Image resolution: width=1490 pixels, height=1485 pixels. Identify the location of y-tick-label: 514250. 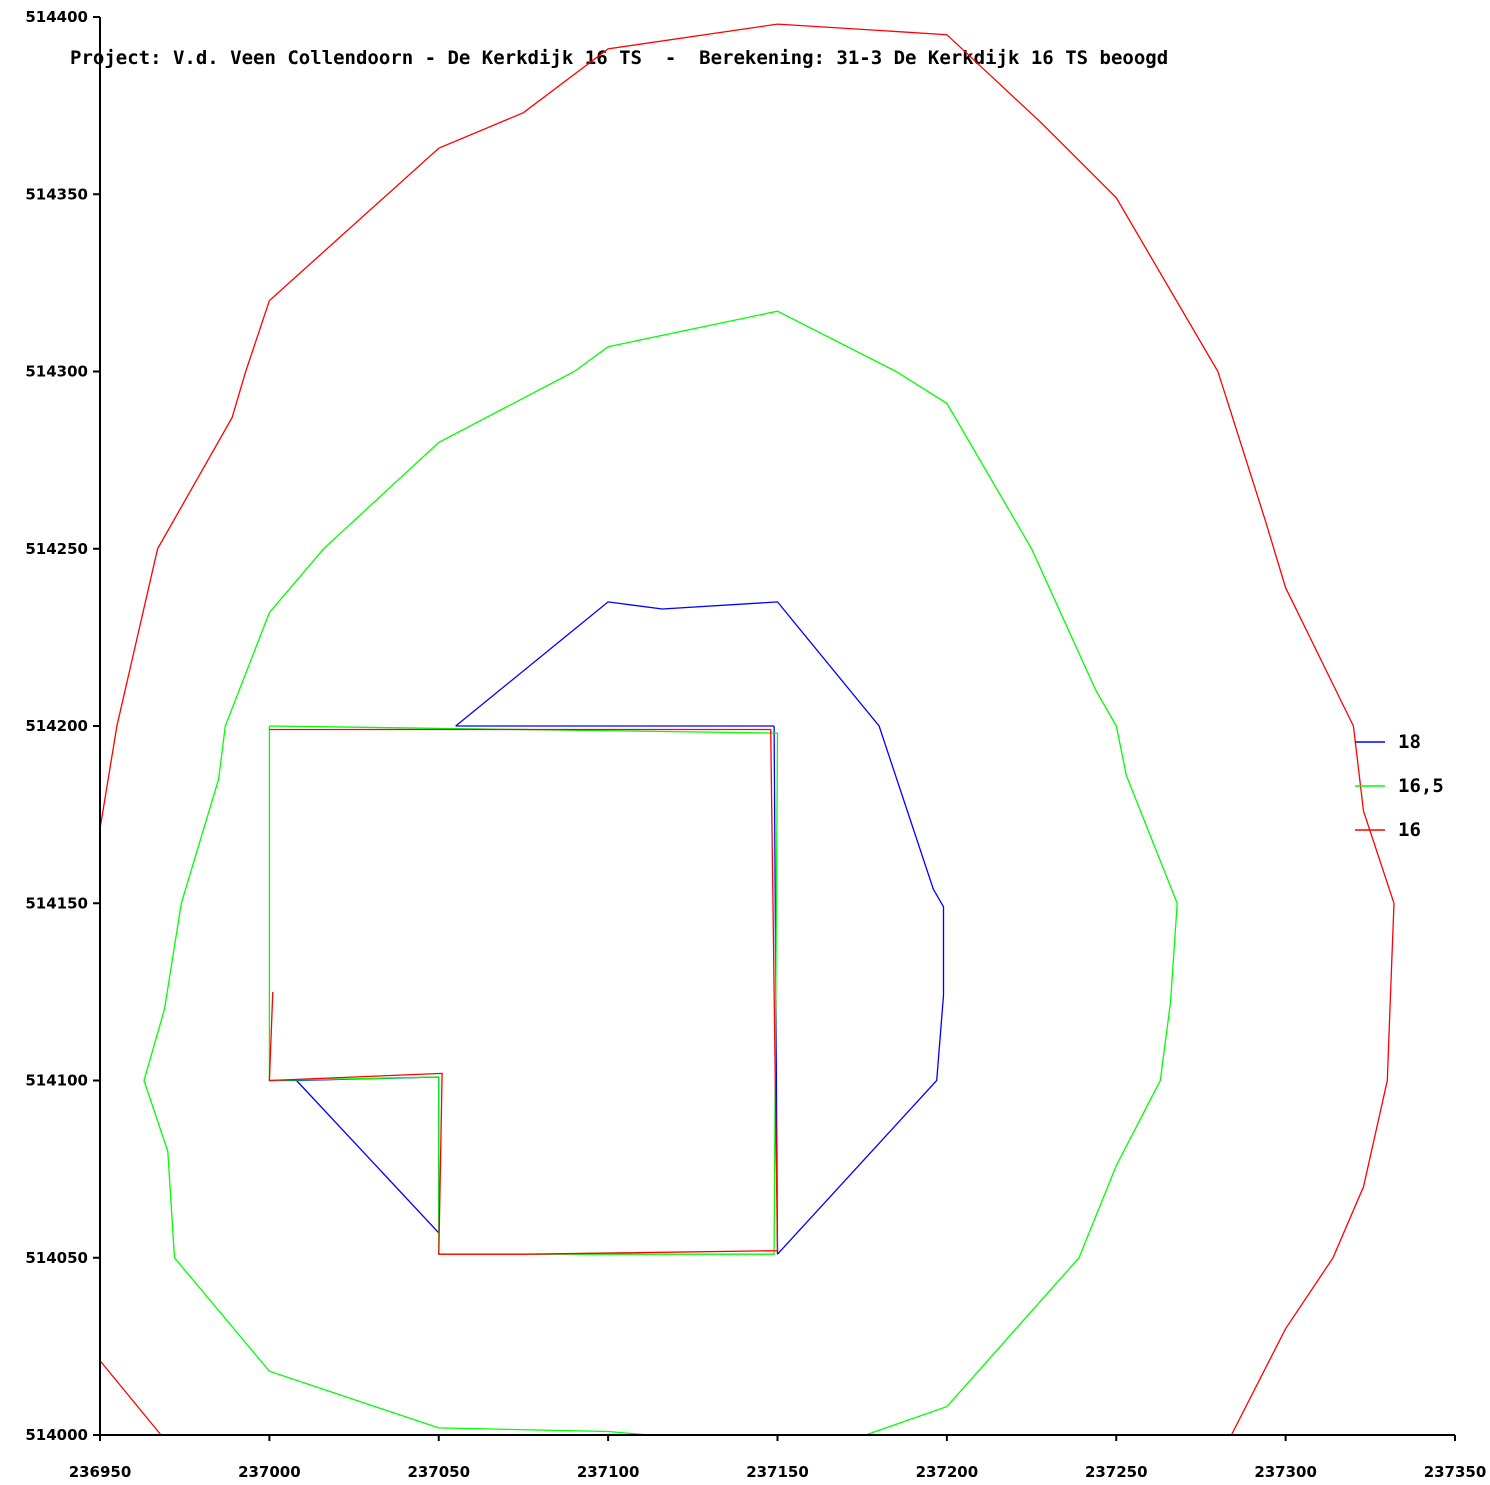
(56, 549).